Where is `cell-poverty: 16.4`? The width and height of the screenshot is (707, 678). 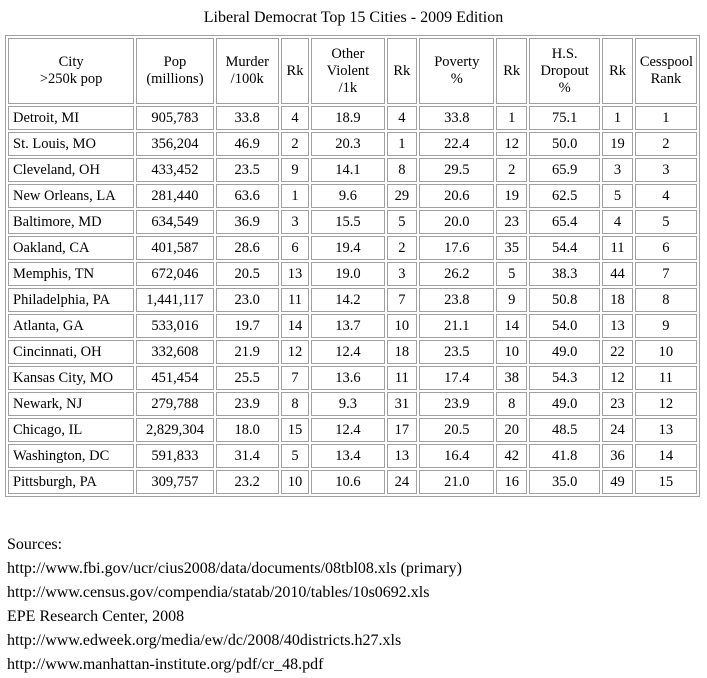
cell-poverty: 16.4 is located at coordinates (457, 456).